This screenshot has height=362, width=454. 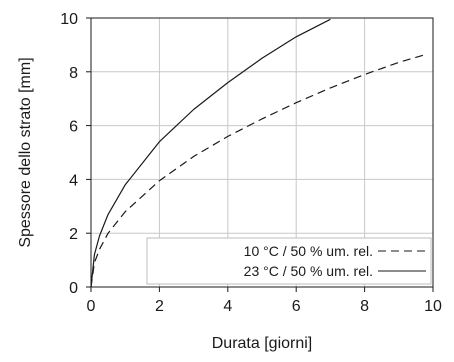 I want to click on y-tick-label-0: 0, so click(x=73, y=288).